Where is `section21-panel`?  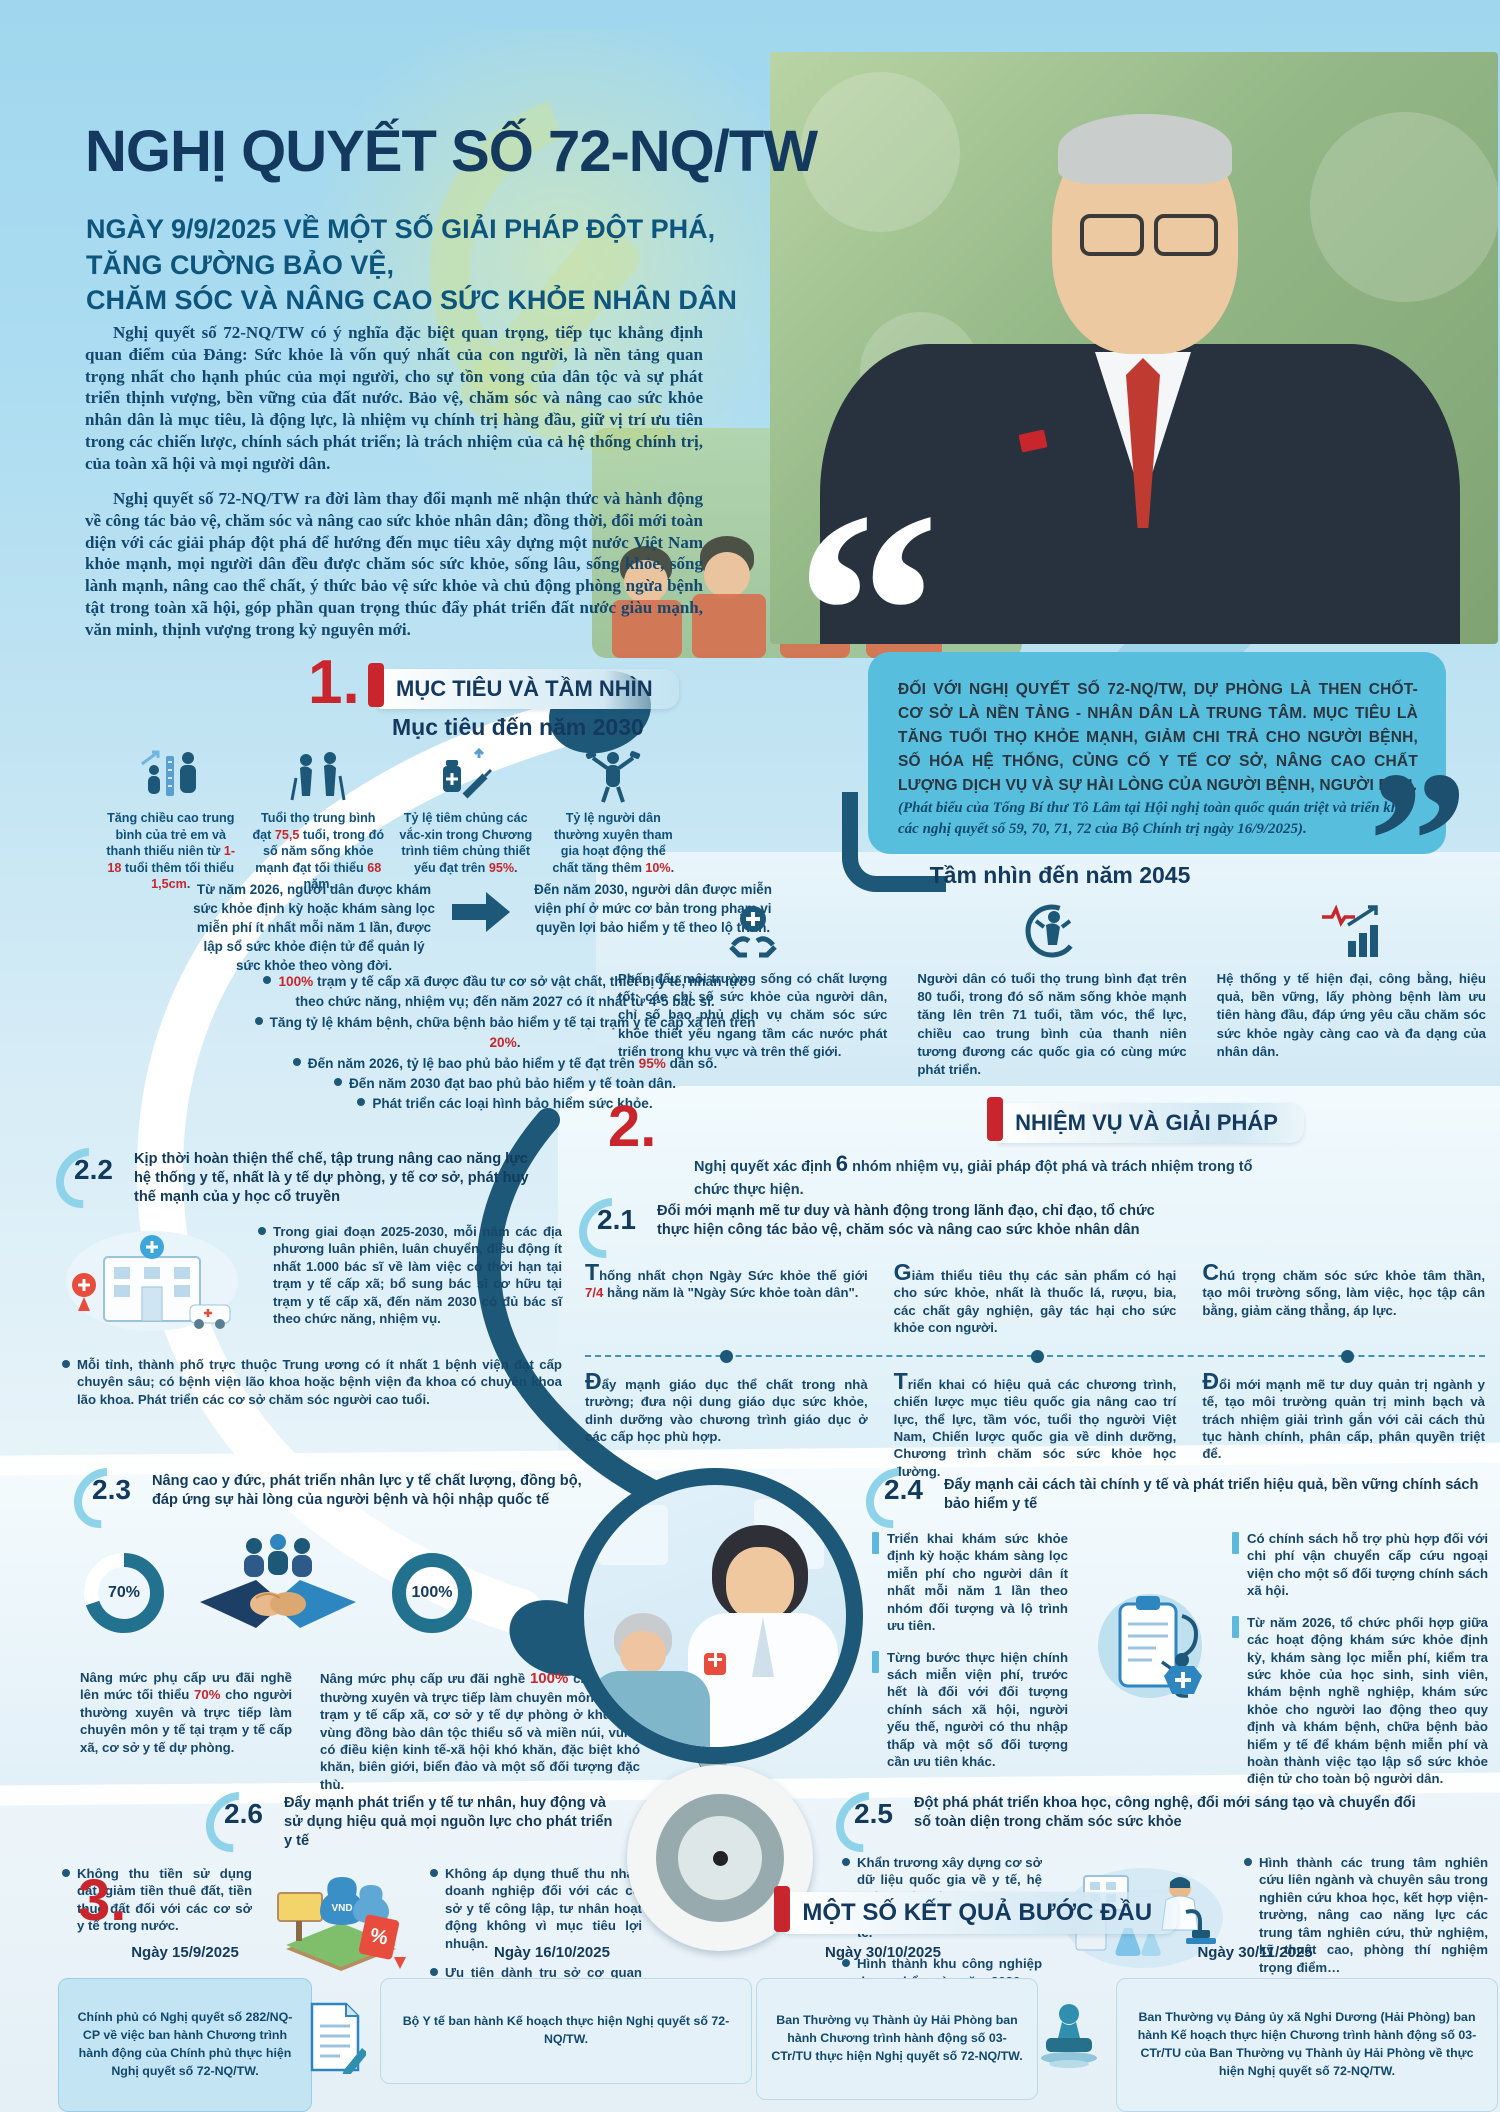
section21-panel is located at coordinates (1029, 1272).